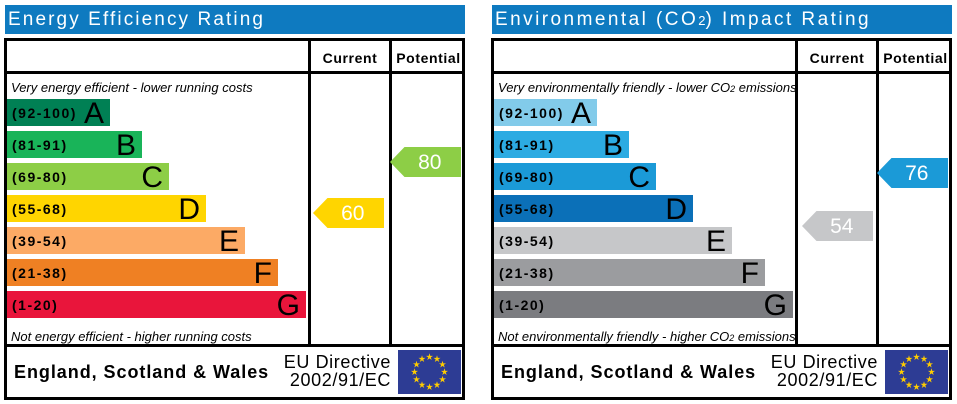 Image resolution: width=957 pixels, height=404 pixels. I want to click on svg-text: 60, so click(352, 213).